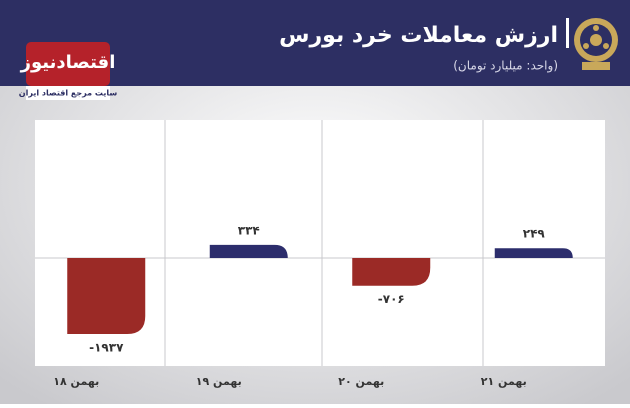 The width and height of the screenshot is (630, 408). What do you see at coordinates (505, 66) in the screenshot?
I see `chart-subtitle: (واحد: میلیارد تومان)` at bounding box center [505, 66].